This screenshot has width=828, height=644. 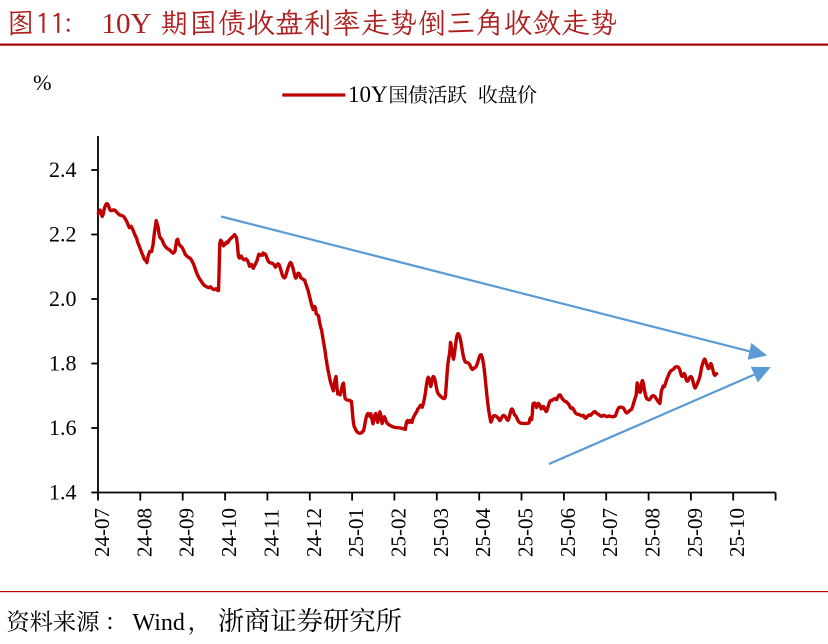 What do you see at coordinates (398, 532) in the screenshot?
I see `svg-text: 25-02` at bounding box center [398, 532].